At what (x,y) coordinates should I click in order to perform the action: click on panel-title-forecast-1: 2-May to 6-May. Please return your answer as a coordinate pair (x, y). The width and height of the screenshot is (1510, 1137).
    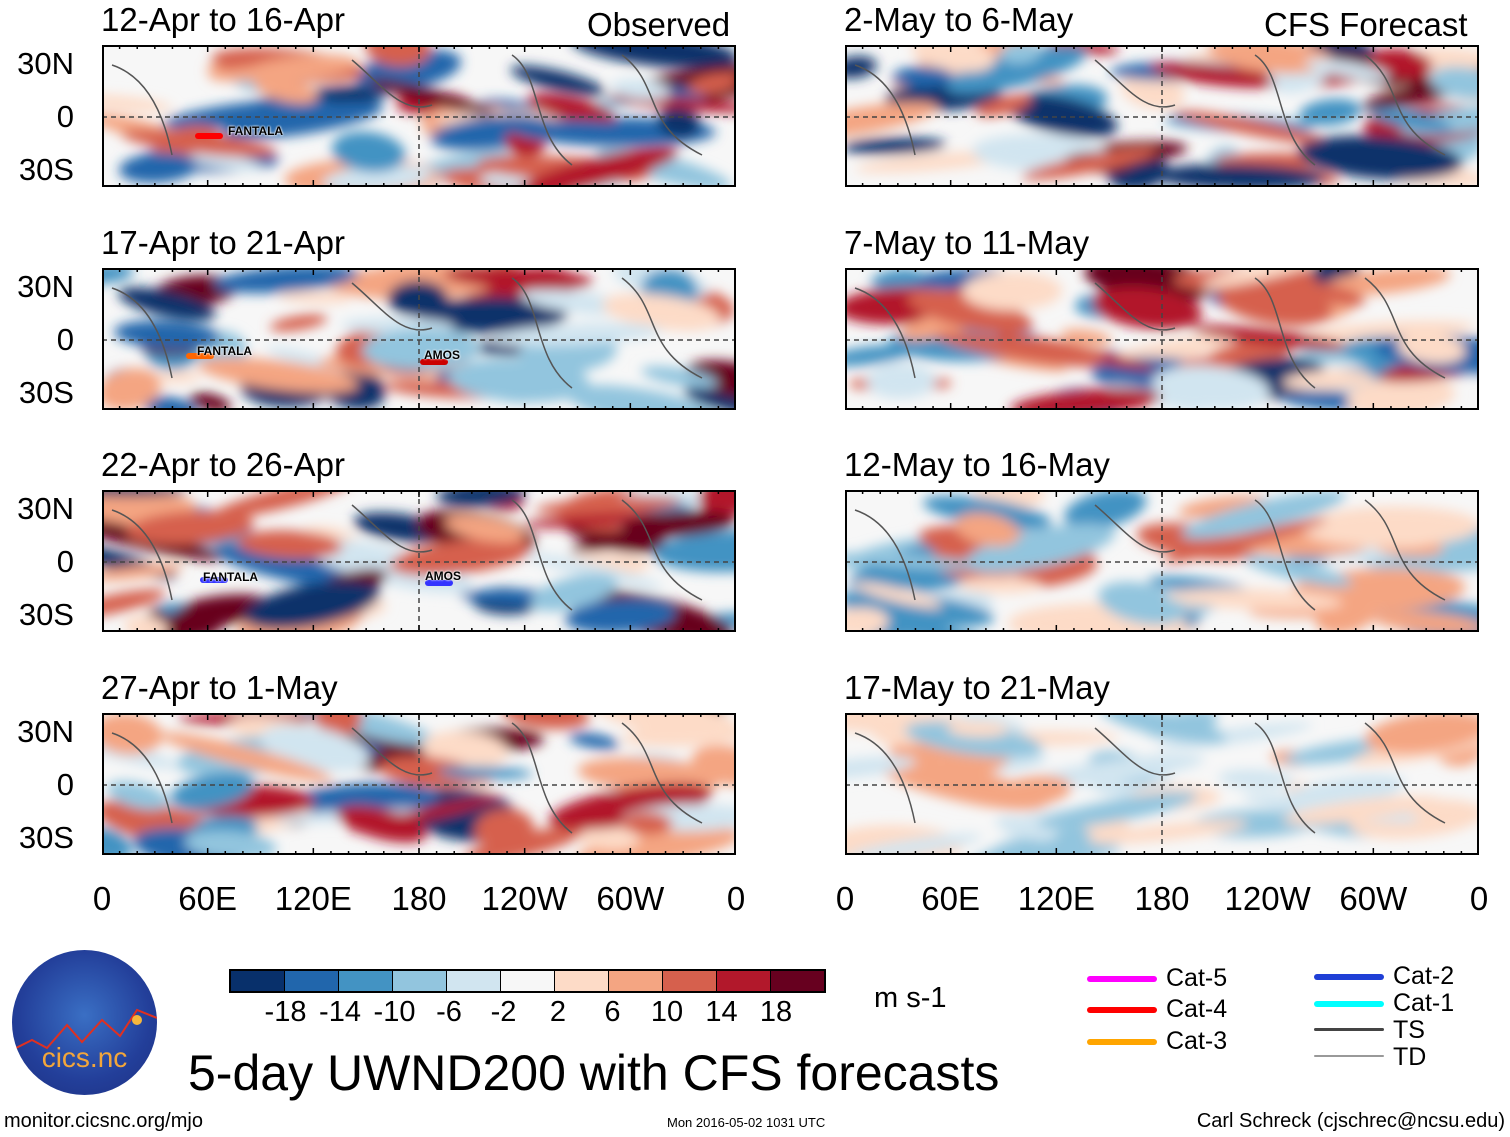
    Looking at the image, I should click on (959, 19).